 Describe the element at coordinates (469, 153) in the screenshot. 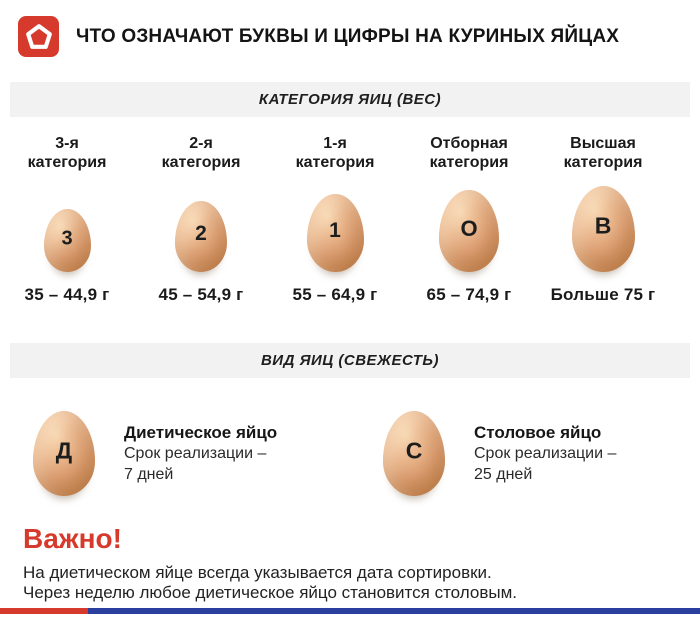

I see `category-label: Отборная категория` at that location.